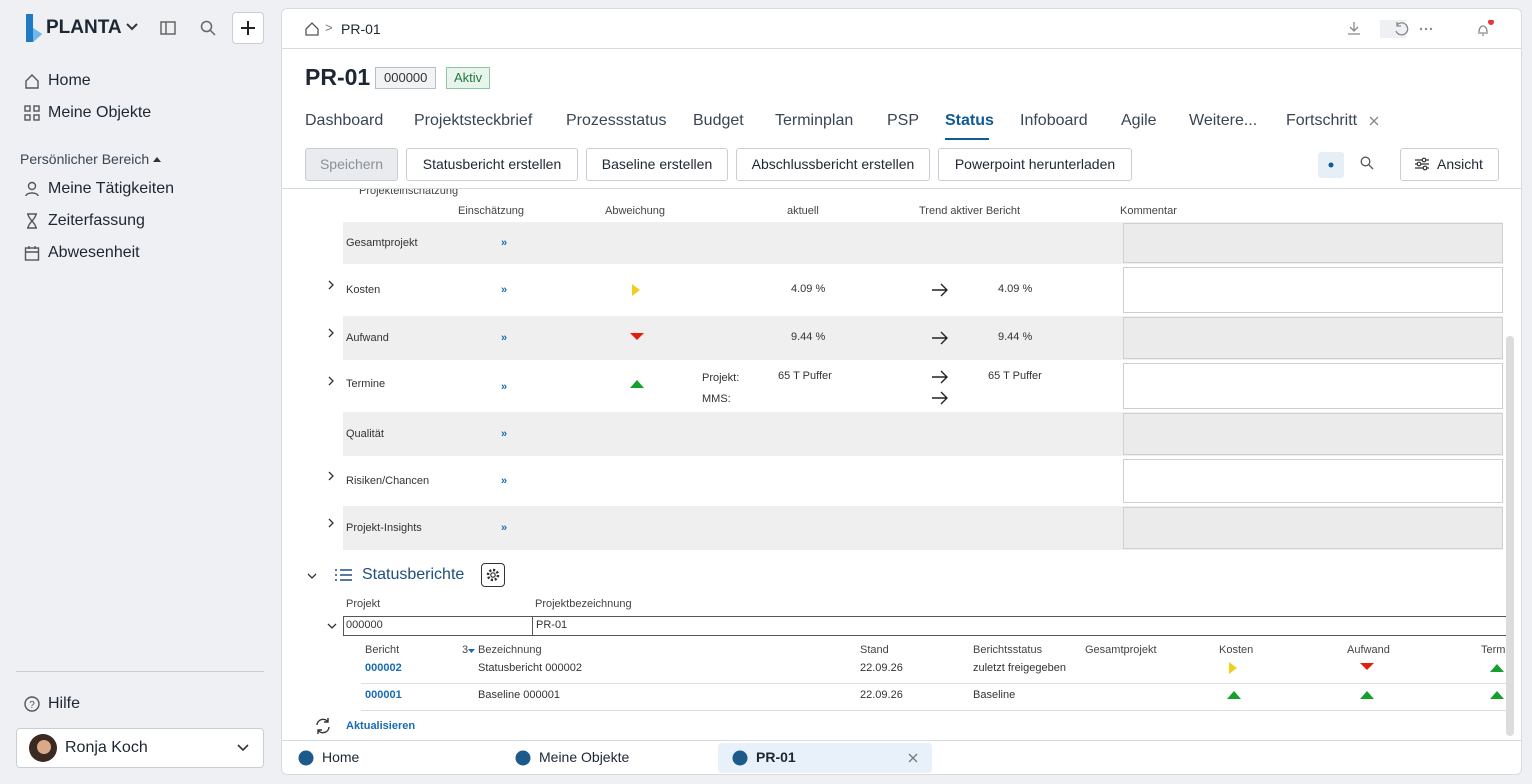 The image size is (1532, 784). Describe the element at coordinates (367, 338) in the screenshot. I see `row-label: Aufwand` at that location.